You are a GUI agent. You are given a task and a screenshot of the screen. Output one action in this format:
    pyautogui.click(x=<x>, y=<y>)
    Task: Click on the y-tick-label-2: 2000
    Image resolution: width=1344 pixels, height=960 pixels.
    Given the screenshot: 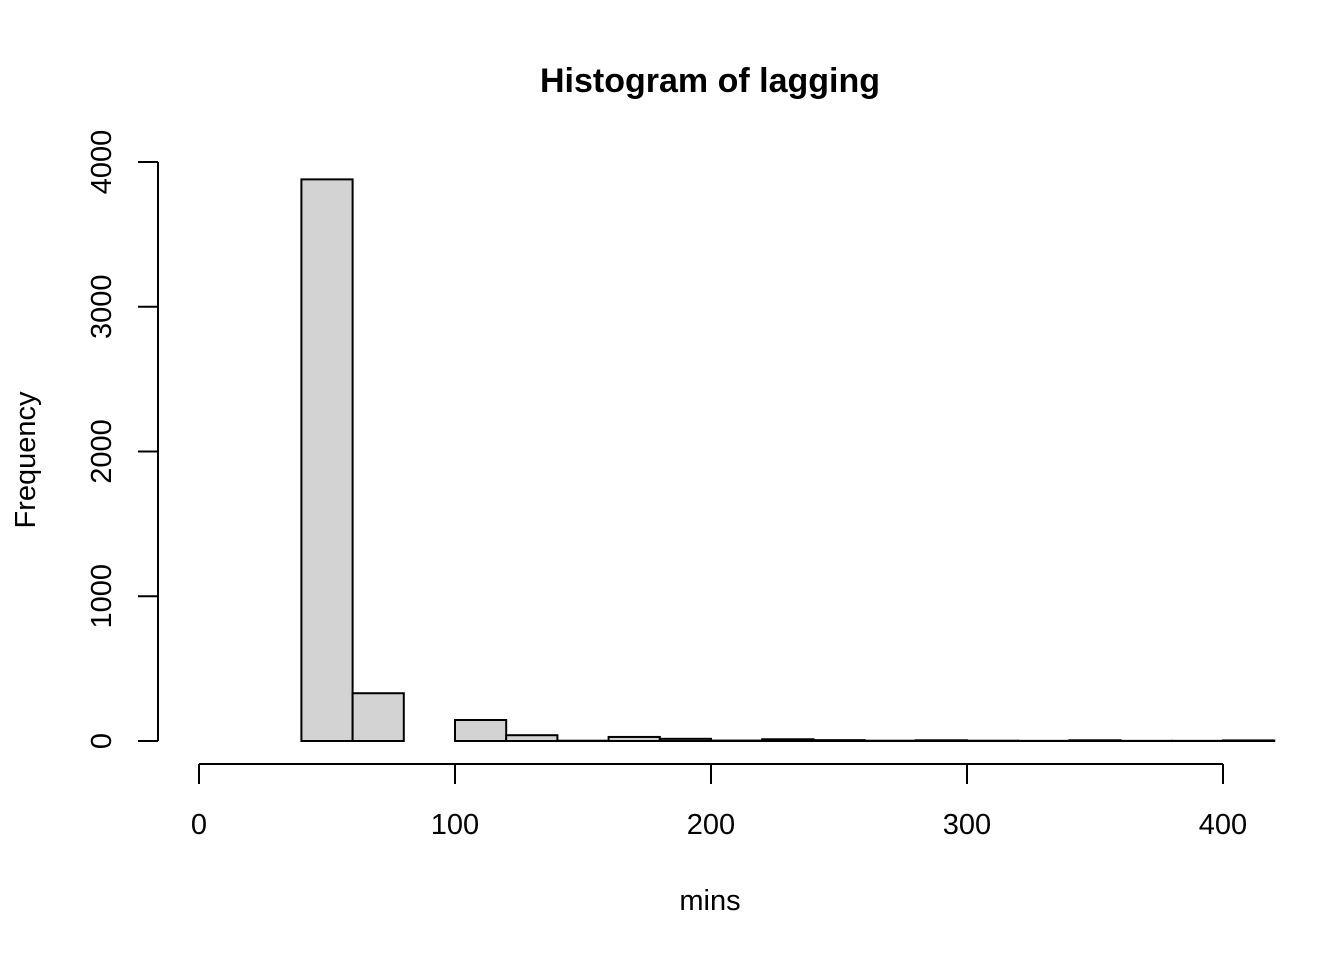 What is the action you would take?
    pyautogui.click(x=102, y=451)
    